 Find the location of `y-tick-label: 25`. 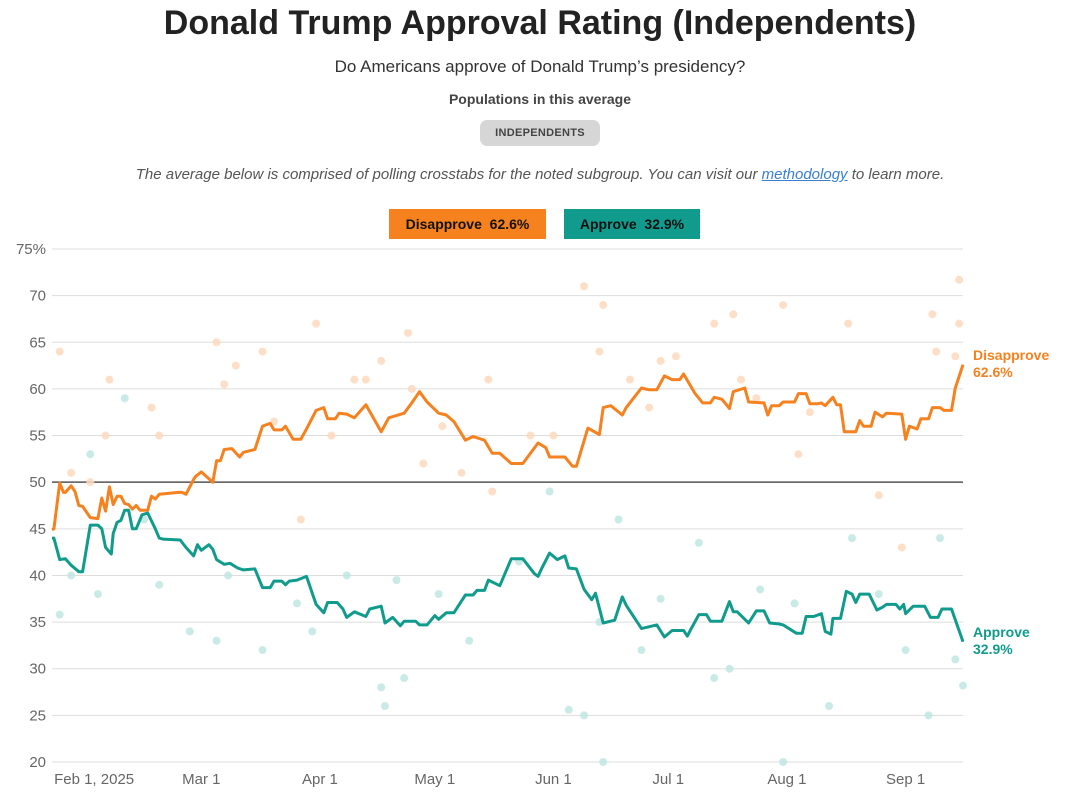

y-tick-label: 25 is located at coordinates (37, 715).